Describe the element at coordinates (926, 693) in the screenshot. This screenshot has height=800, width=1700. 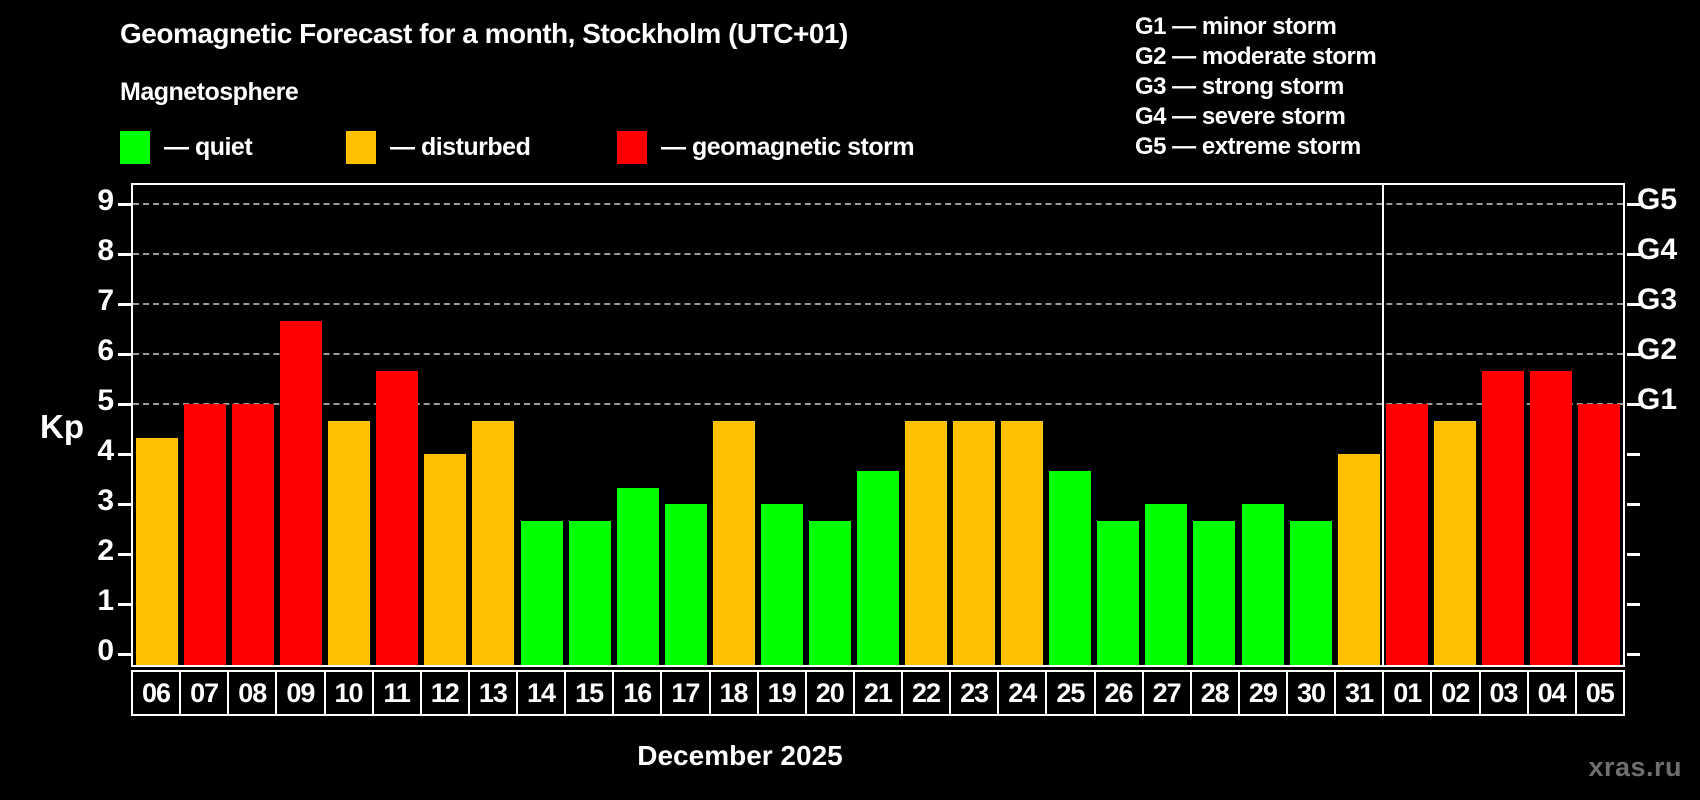
I see `day-cell-22: 22` at that location.